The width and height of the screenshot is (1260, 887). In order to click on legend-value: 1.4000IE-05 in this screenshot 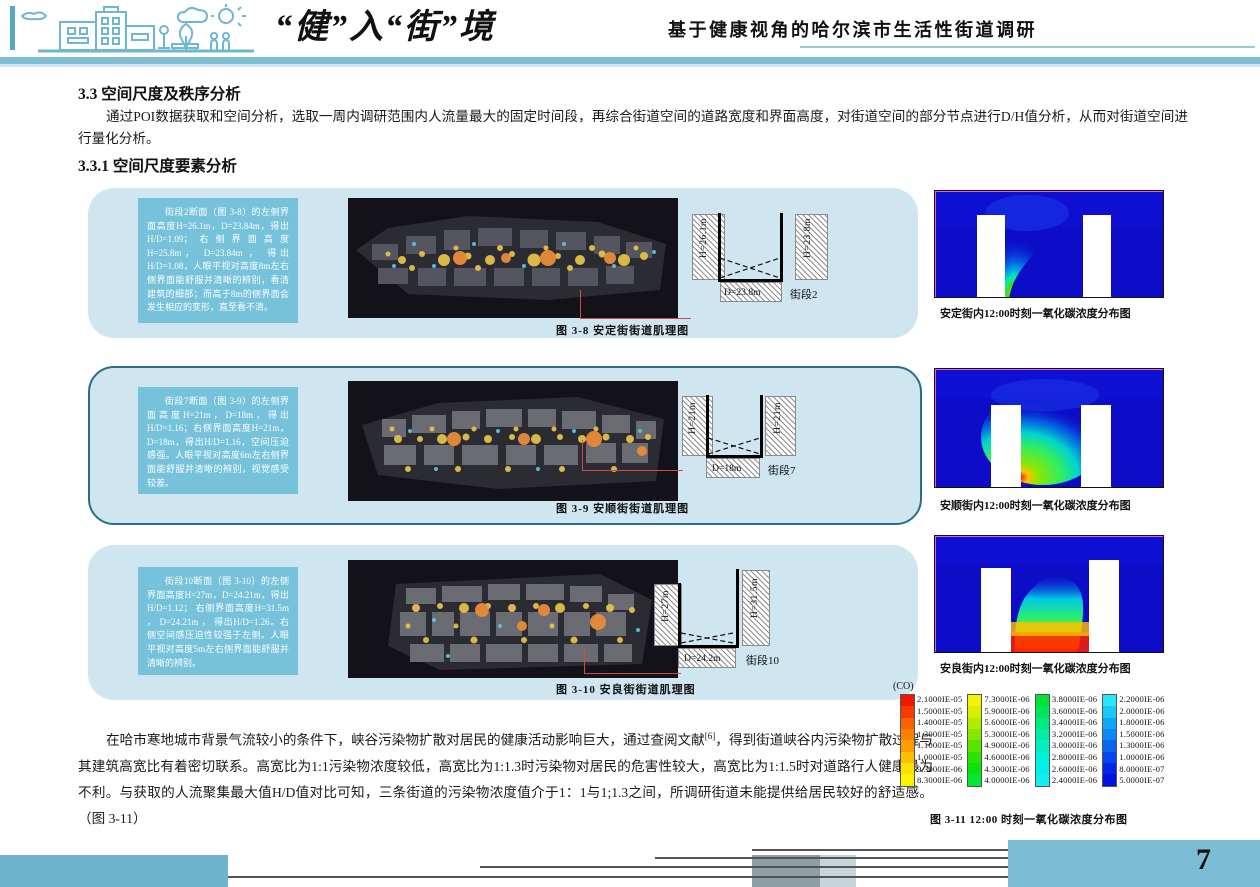, I will do `click(940, 722)`.